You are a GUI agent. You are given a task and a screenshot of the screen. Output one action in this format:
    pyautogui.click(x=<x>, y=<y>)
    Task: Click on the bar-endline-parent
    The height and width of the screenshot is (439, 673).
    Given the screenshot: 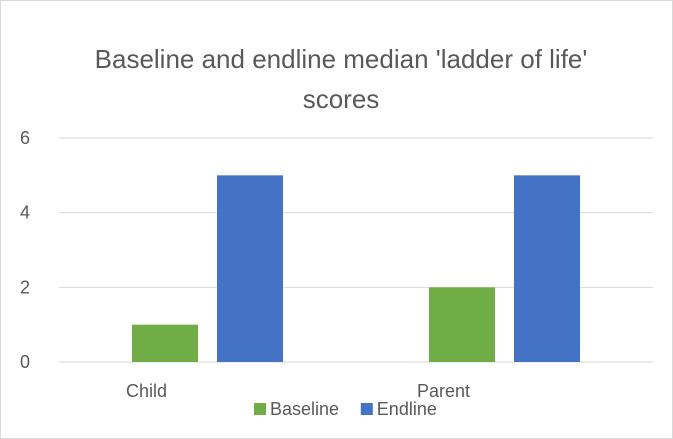 What is the action you would take?
    pyautogui.click(x=547, y=268)
    